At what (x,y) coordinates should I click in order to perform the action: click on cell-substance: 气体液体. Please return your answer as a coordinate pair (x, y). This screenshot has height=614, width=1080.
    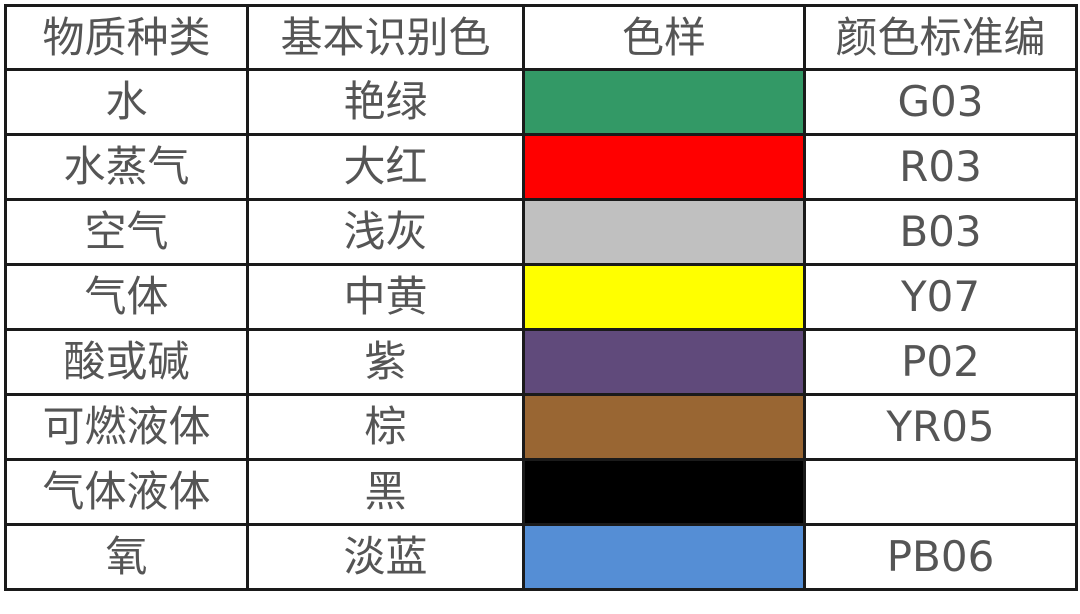
    Looking at the image, I should click on (126, 492).